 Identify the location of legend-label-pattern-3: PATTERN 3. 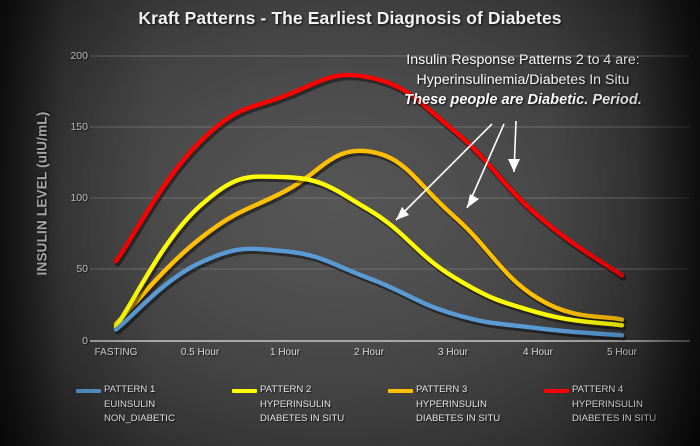
(442, 389).